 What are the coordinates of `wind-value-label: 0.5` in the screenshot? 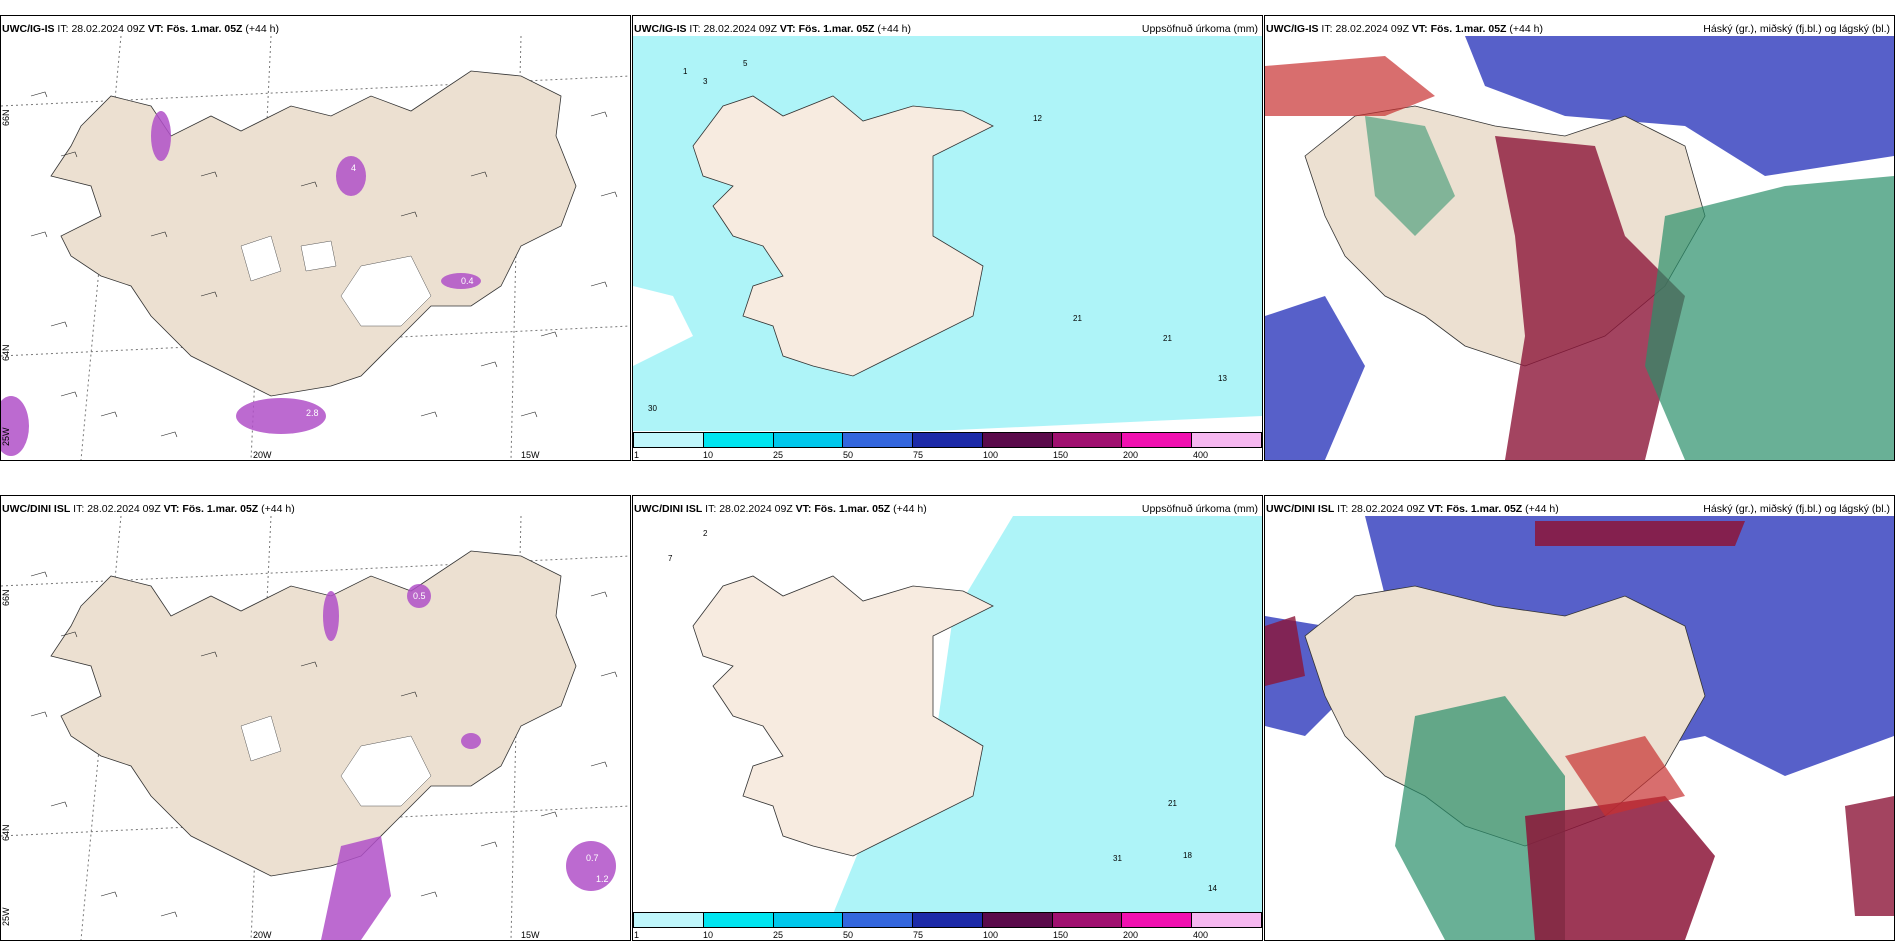 It's located at (419, 596).